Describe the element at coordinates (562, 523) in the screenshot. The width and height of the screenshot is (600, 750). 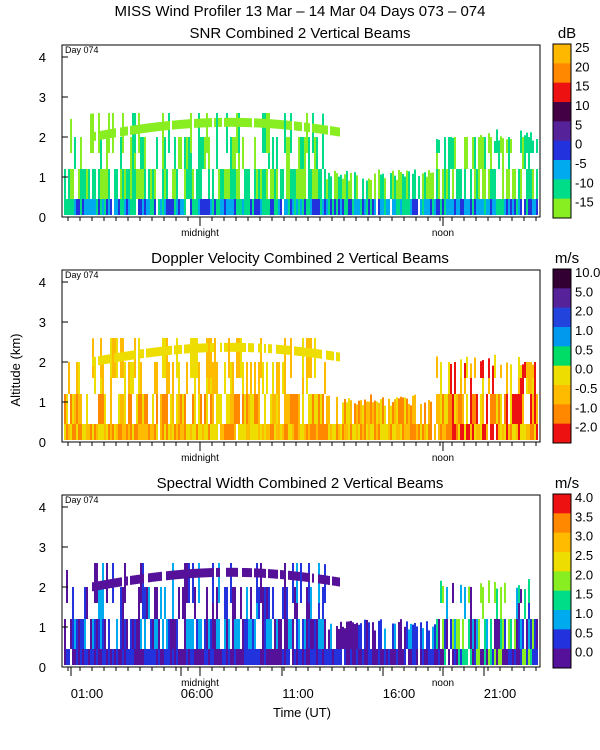
I see `colorbar-segment` at that location.